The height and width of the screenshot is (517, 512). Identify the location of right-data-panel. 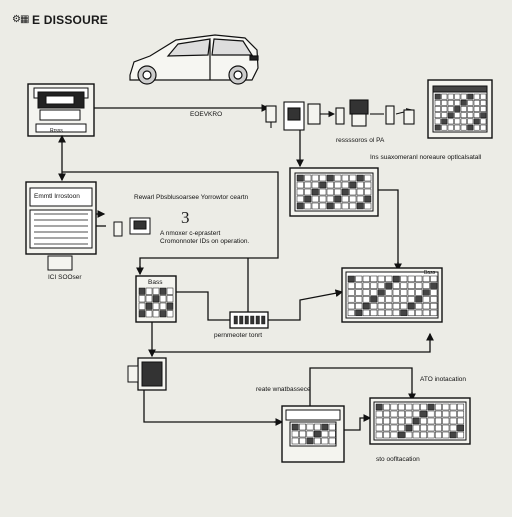
(392, 295).